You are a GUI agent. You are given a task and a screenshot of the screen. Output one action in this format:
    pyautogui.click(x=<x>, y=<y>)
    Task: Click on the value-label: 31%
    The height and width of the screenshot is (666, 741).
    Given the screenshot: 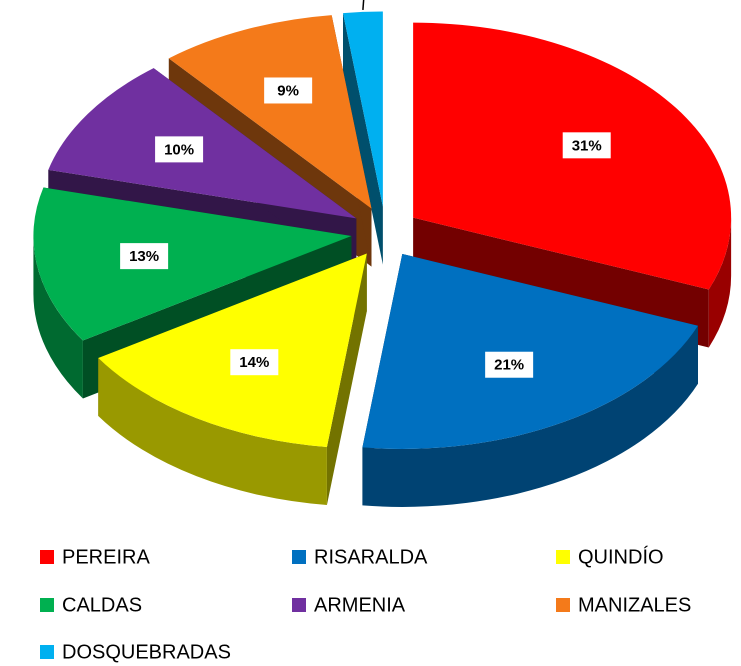 What is the action you would take?
    pyautogui.click(x=587, y=145)
    